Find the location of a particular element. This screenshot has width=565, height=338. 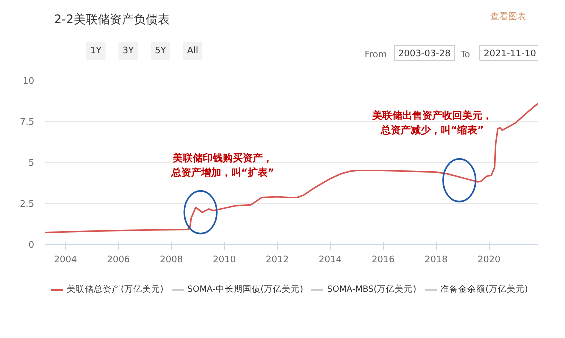

y-tick-label: 2.5 is located at coordinates (27, 205).